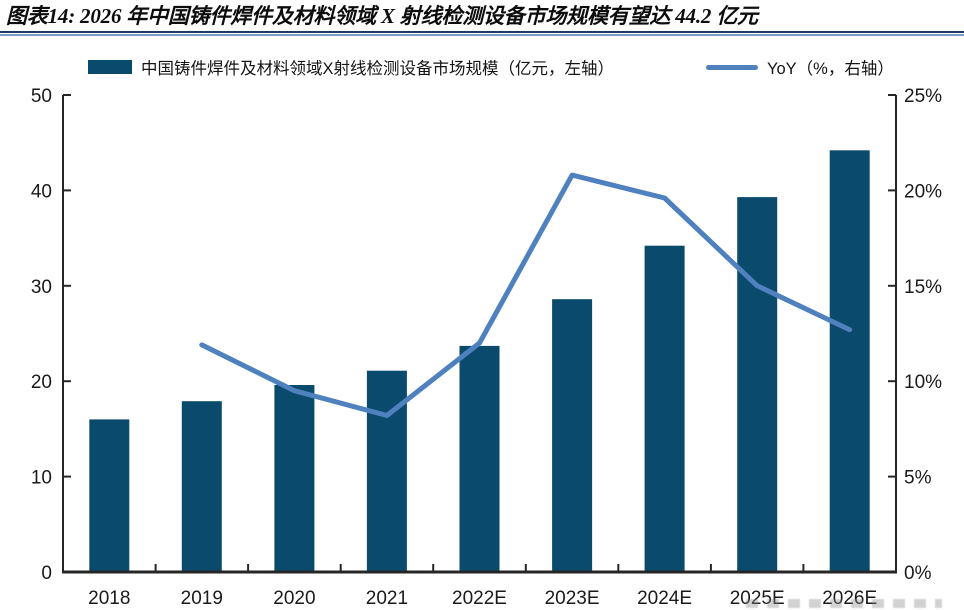  I want to click on y-left-tick-label: 50, so click(41, 96).